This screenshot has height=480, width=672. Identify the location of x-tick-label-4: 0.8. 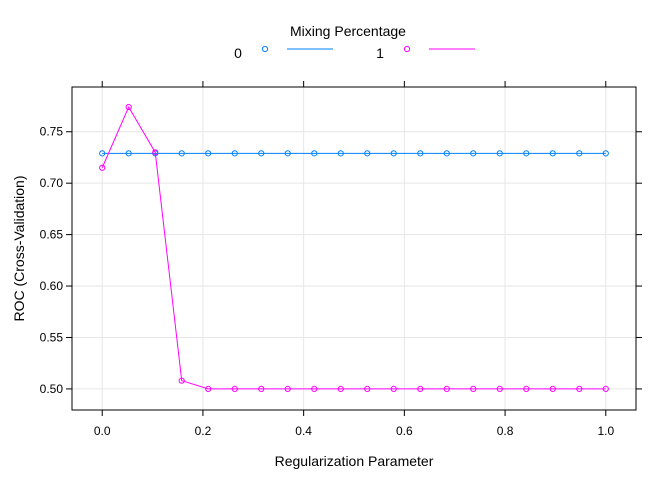
(505, 431).